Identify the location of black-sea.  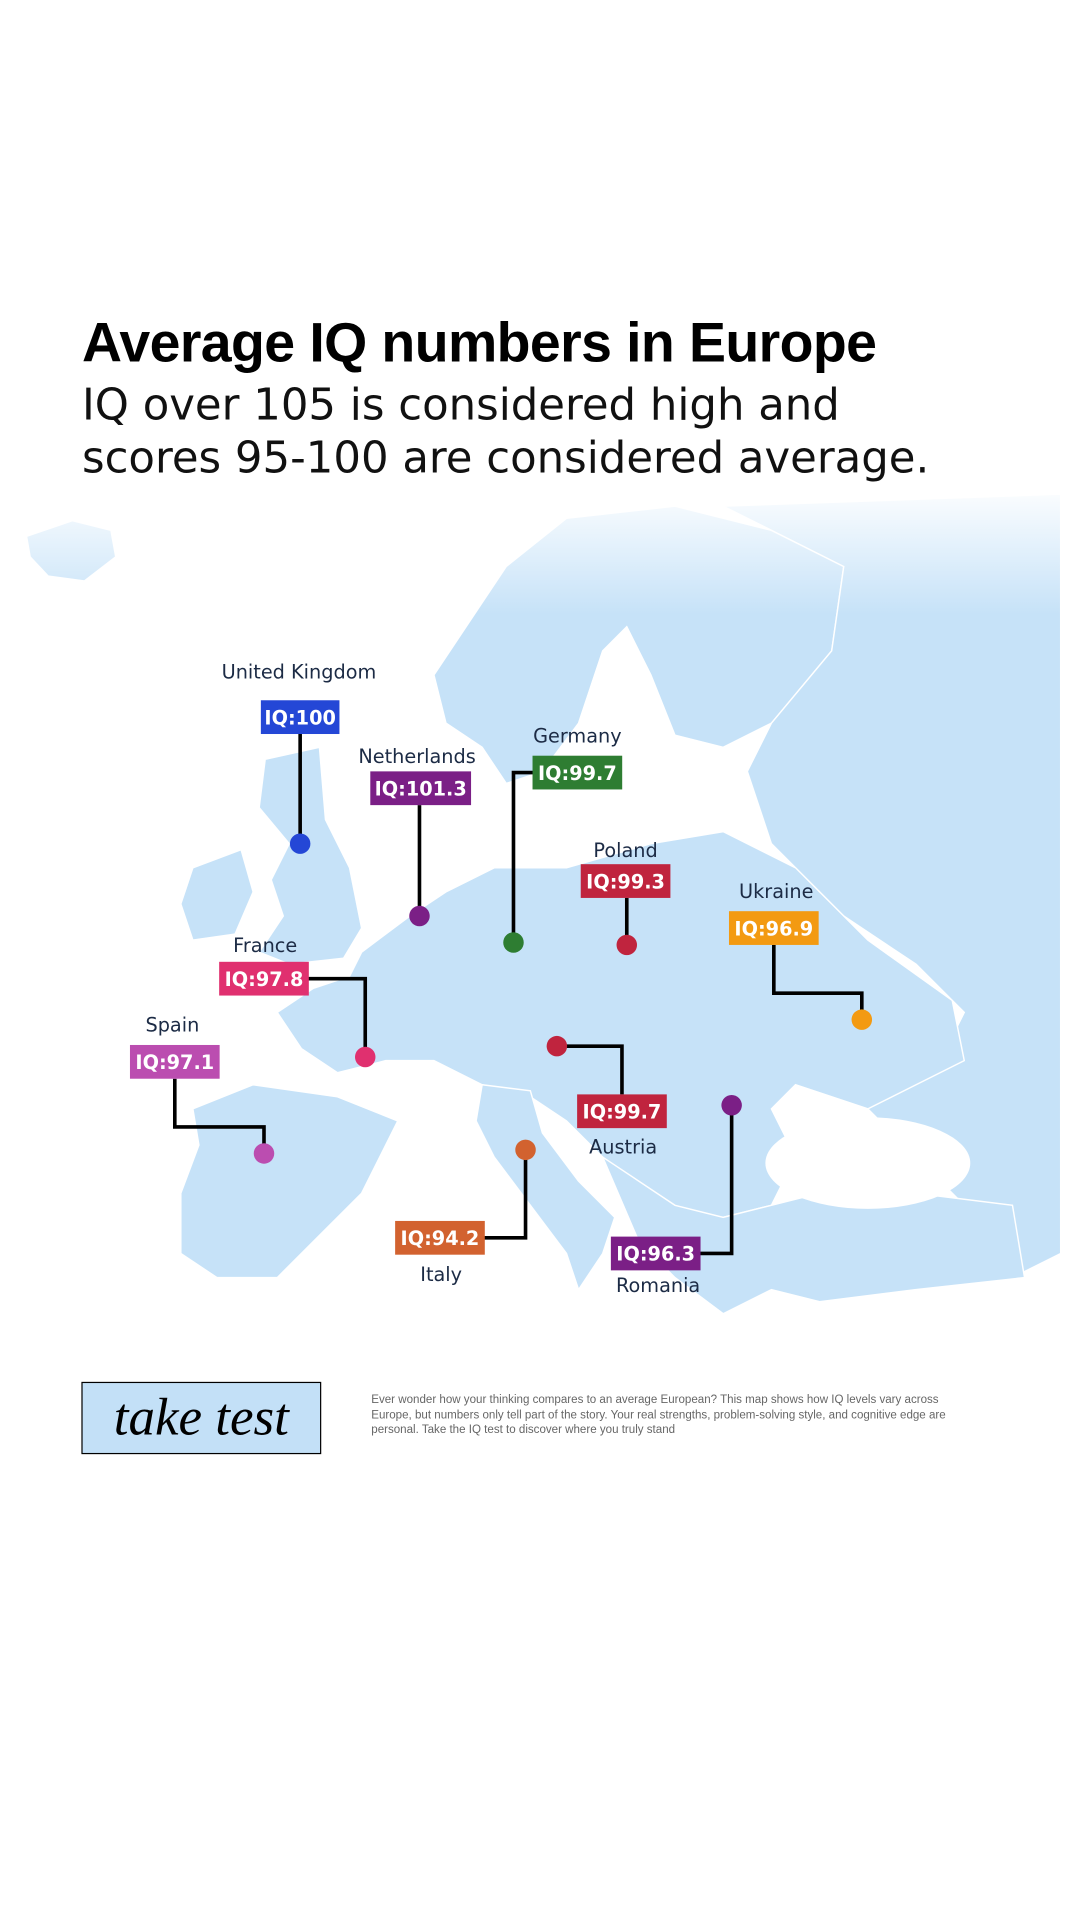
(868, 1163).